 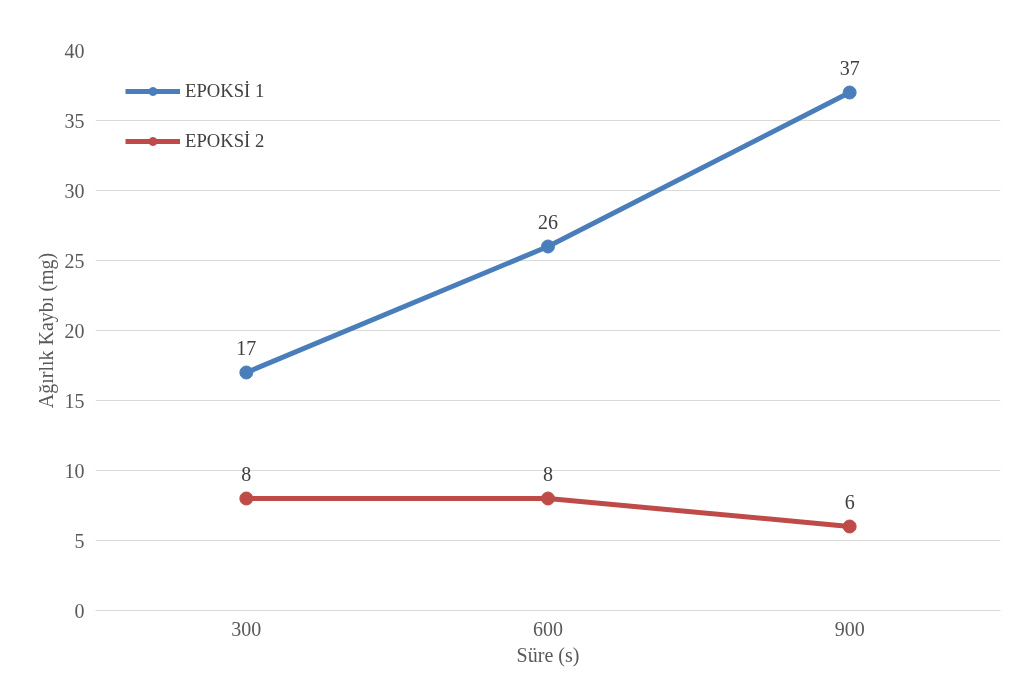 I want to click on y-axis-title: Ağırlık Kaybı (mg), so click(x=46, y=330).